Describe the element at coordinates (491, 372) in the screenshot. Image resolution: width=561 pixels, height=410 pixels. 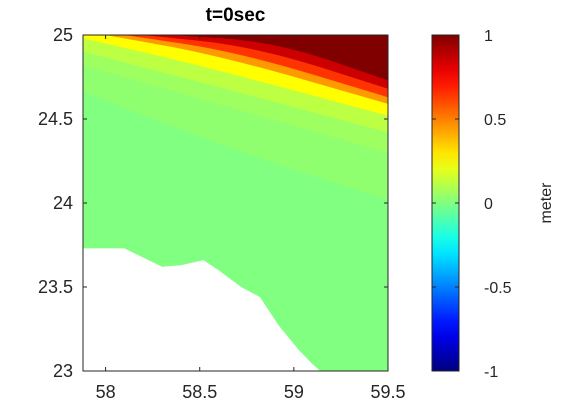
I see `colorbar-tick-label: -1` at that location.